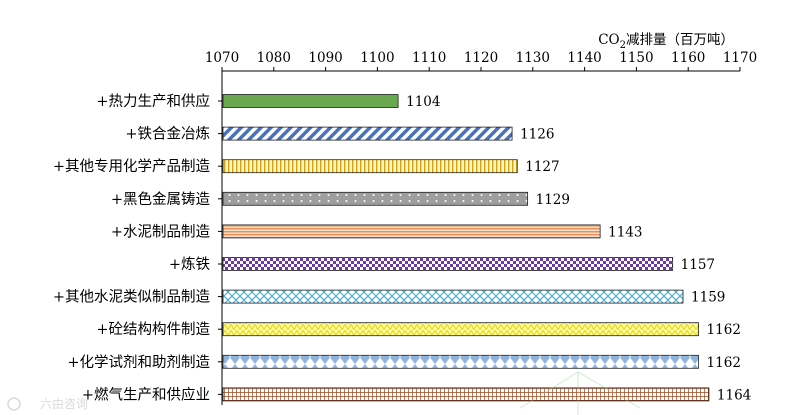 This screenshot has width=788, height=415. Describe the element at coordinates (138, 362) in the screenshot. I see `category-label: +化学试剂和助剂制造` at that location.